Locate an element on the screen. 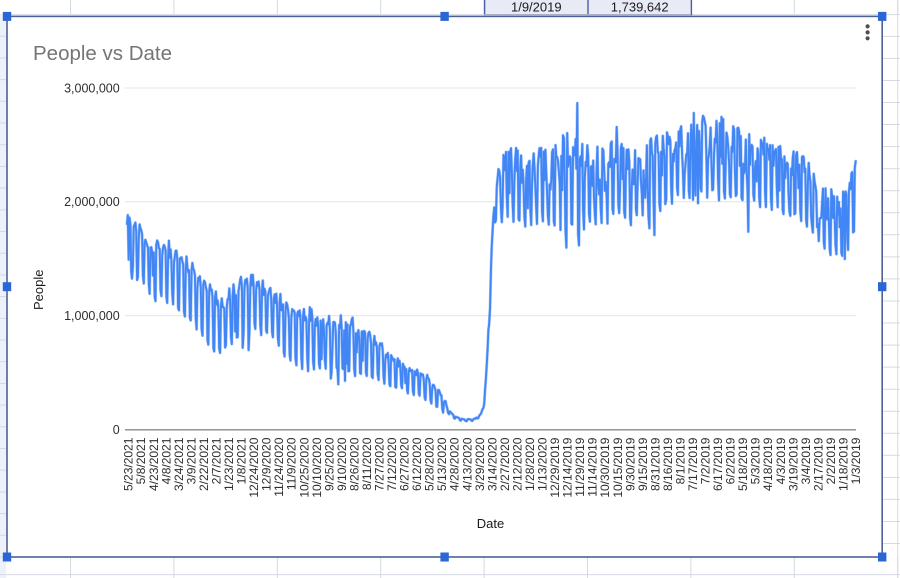 Image resolution: width=900 pixels, height=578 pixels. svg-text: 12/9/2020 is located at coordinates (267, 464).